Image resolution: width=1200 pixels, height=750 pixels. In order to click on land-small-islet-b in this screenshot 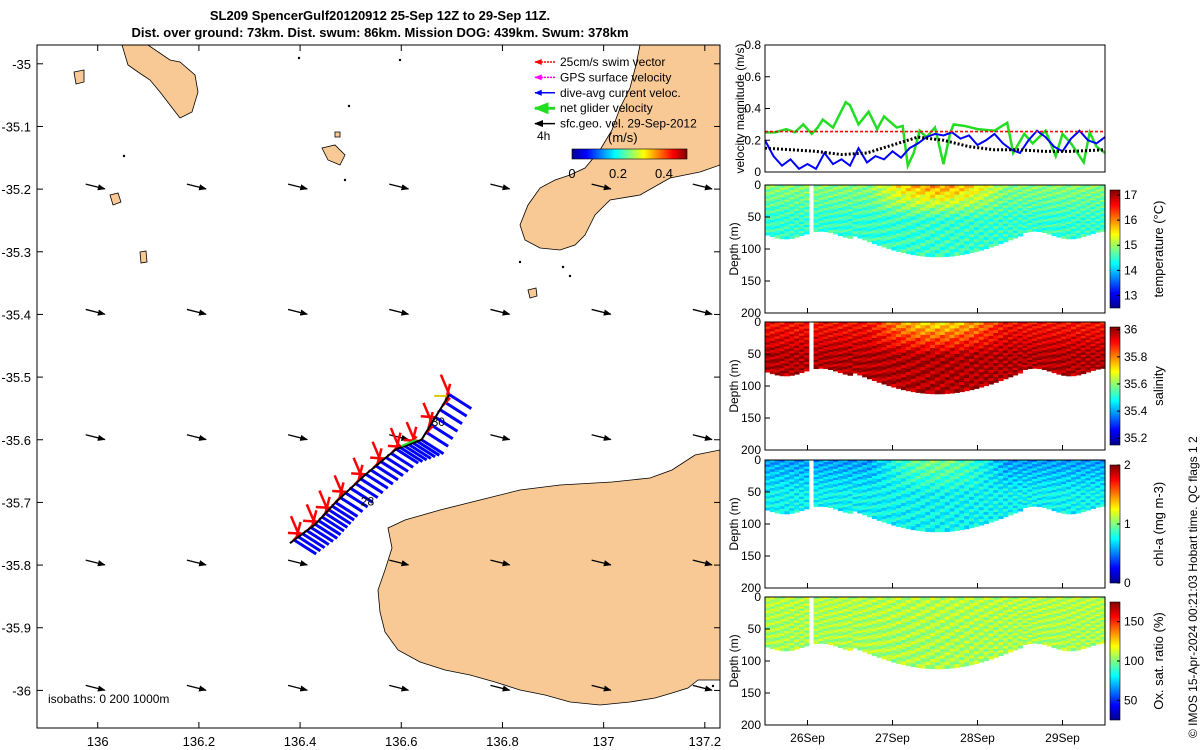, I will do `click(79, 77)`.